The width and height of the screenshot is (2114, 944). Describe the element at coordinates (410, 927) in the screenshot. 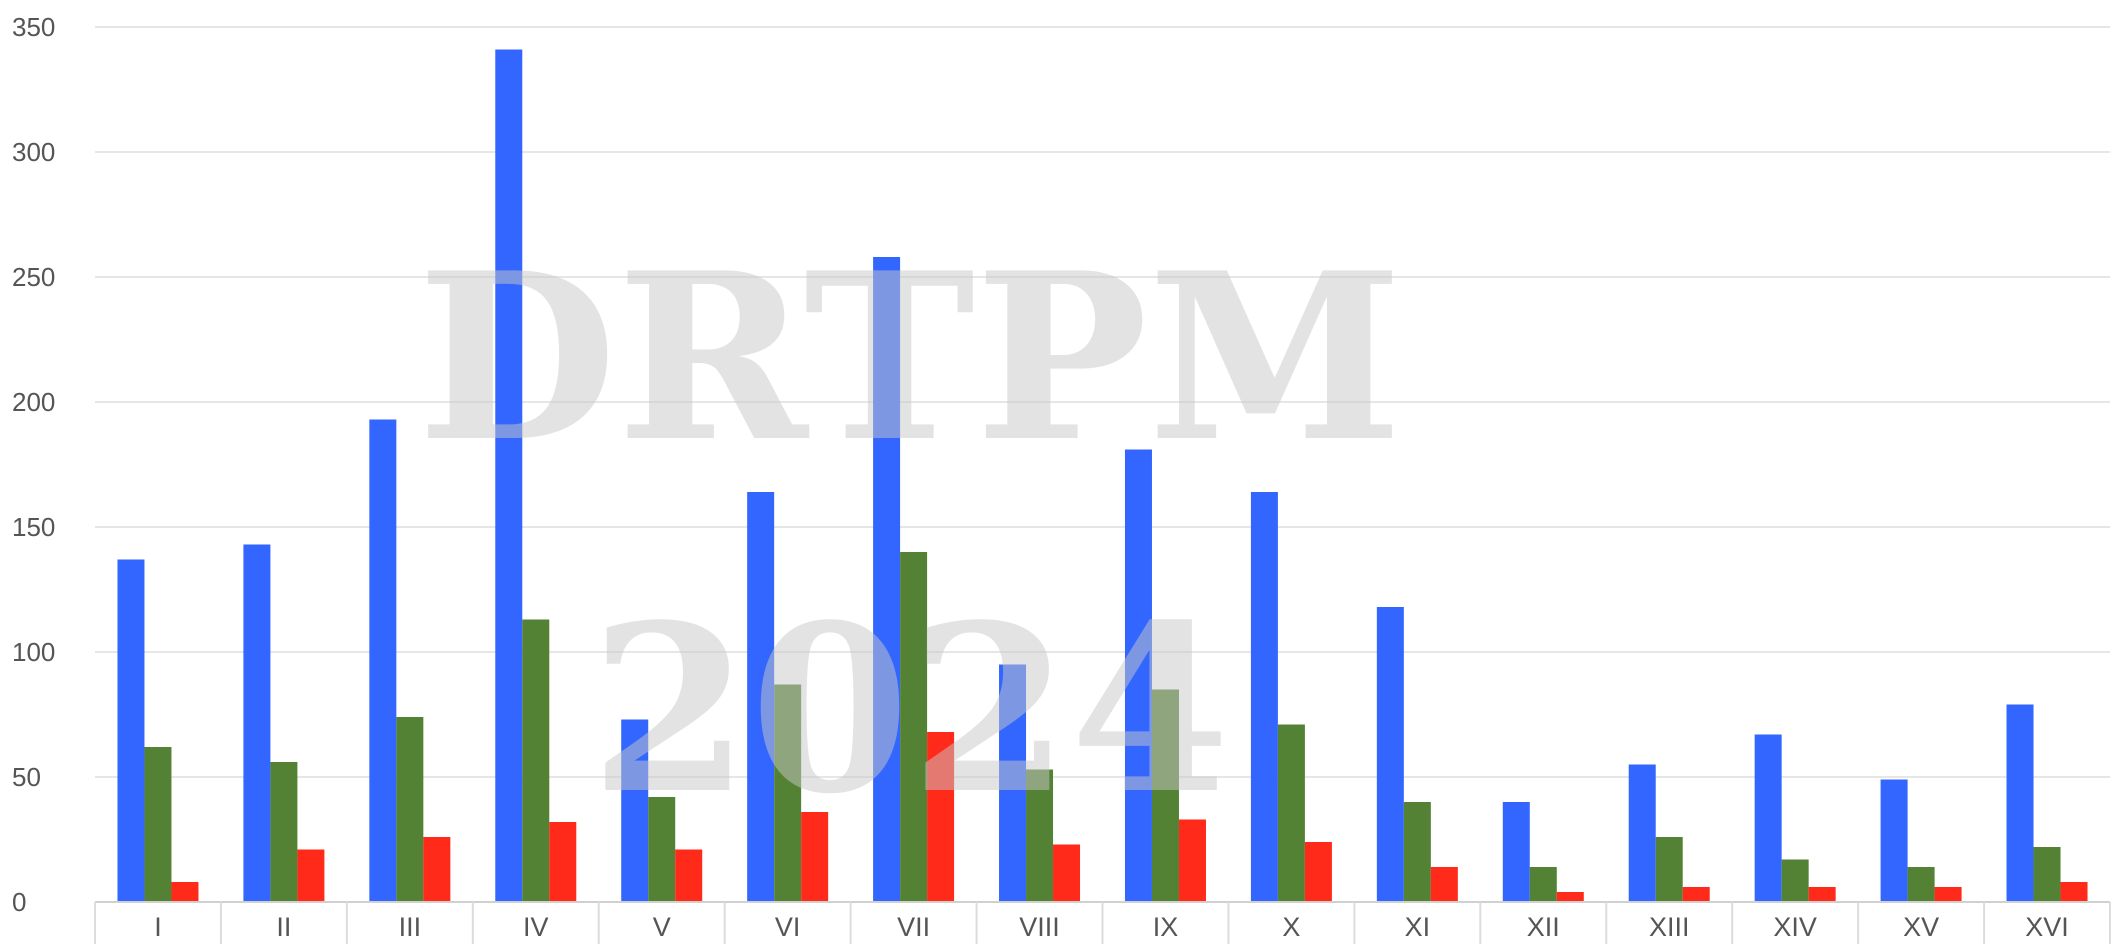

I see `x-tick-label: III` at that location.